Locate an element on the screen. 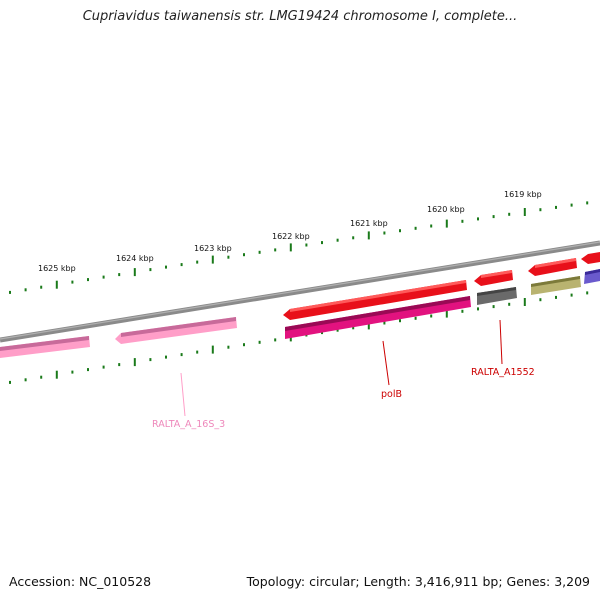 Image resolution: width=600 pixels, height=600 pixels. gene-label-polB: polB is located at coordinates (391, 394).